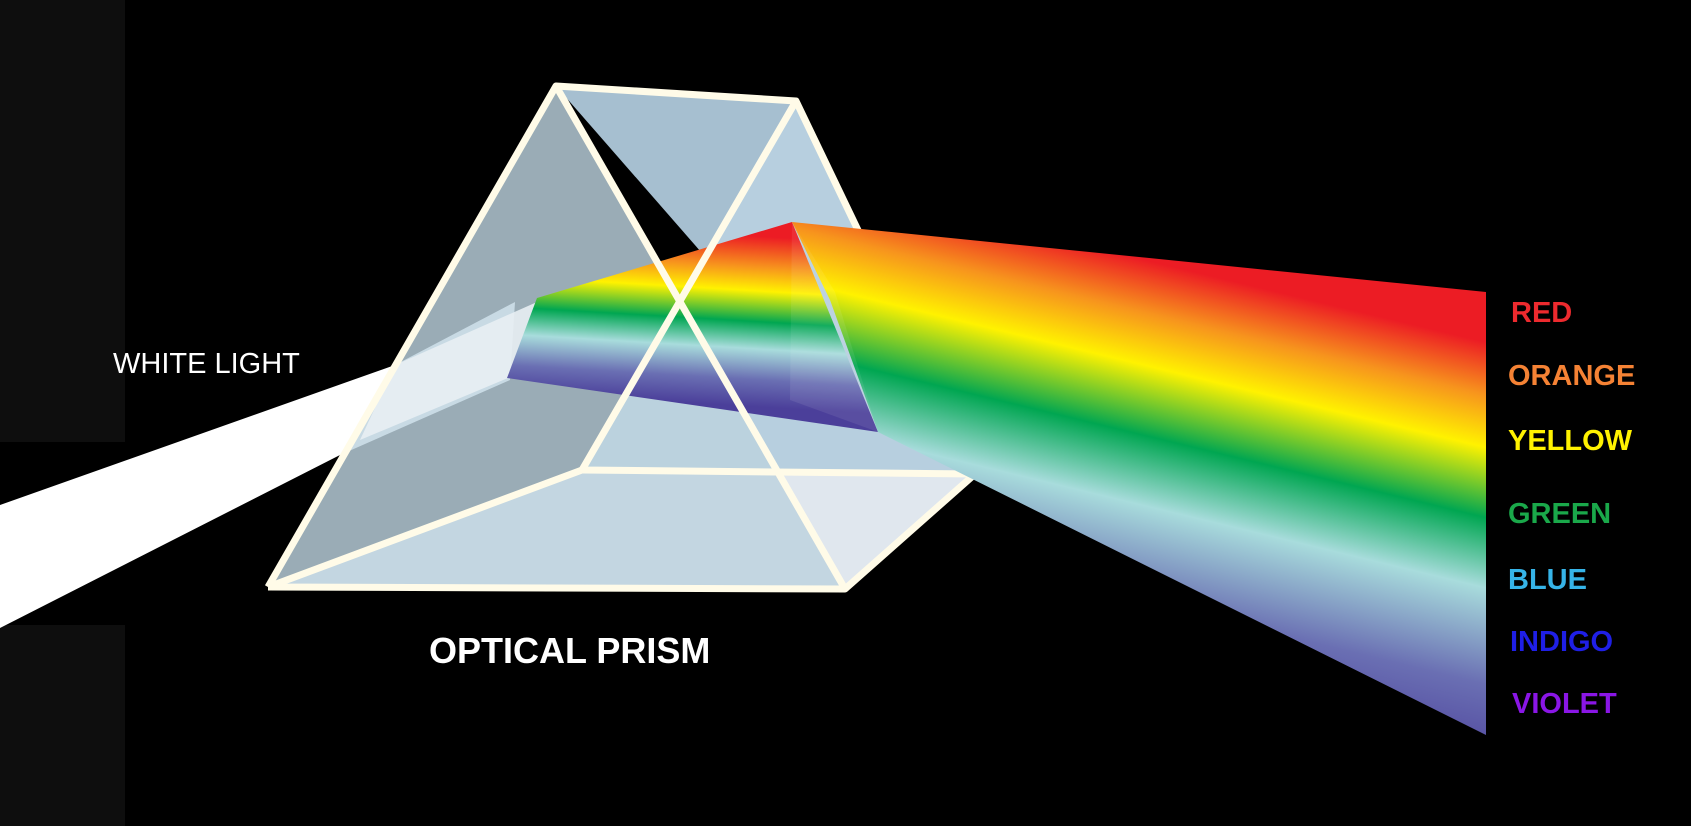 This screenshot has width=1691, height=826. Describe the element at coordinates (448, 371) in the screenshot. I see `white-light-inside` at that location.